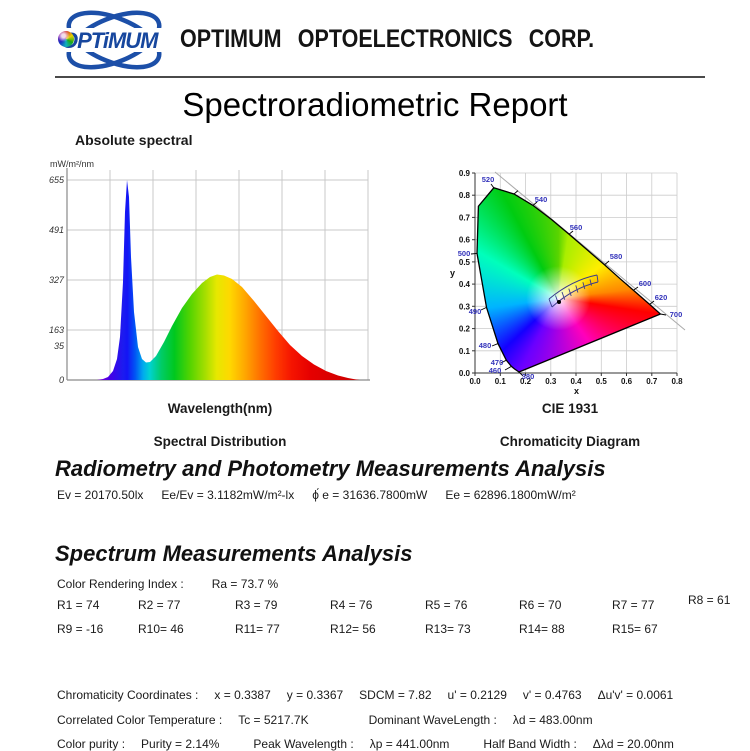  I want to click on r11-value: R11= 77, so click(257, 629).